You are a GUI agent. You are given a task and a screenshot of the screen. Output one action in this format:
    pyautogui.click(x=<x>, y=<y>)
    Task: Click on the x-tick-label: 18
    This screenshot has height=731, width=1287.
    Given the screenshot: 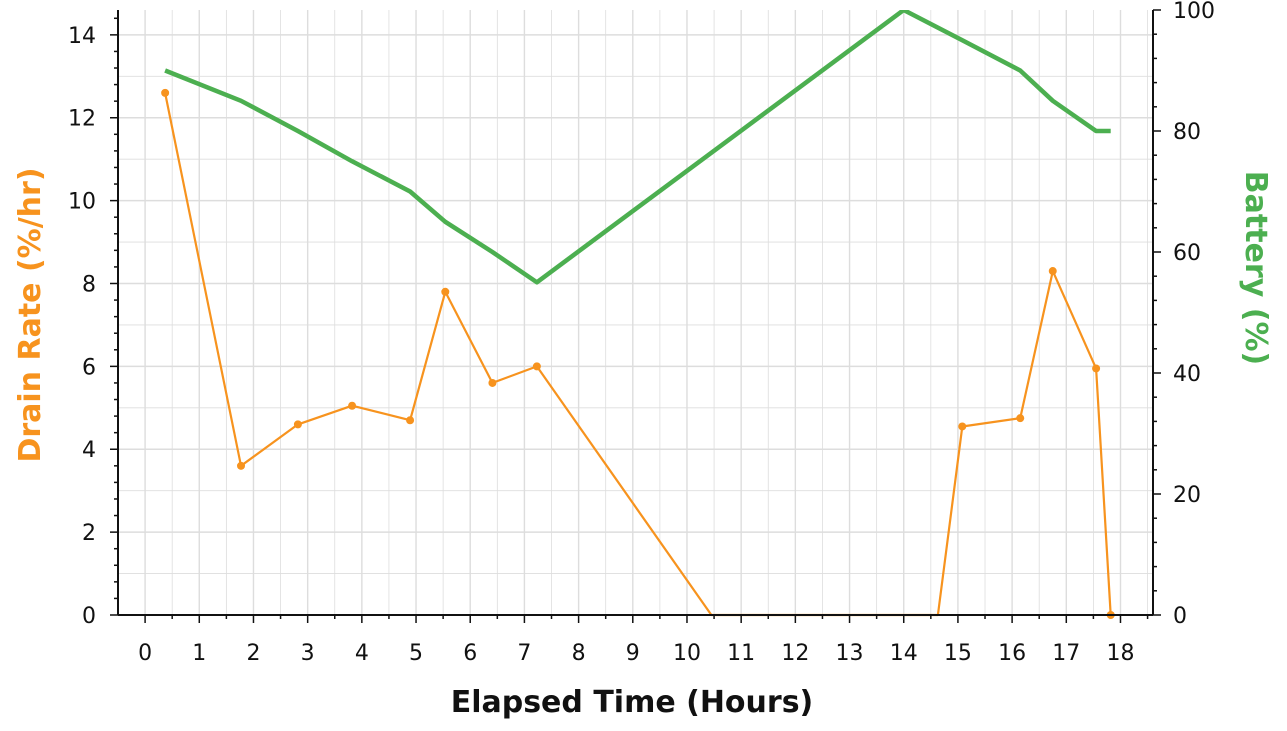 What is the action you would take?
    pyautogui.click(x=1120, y=653)
    